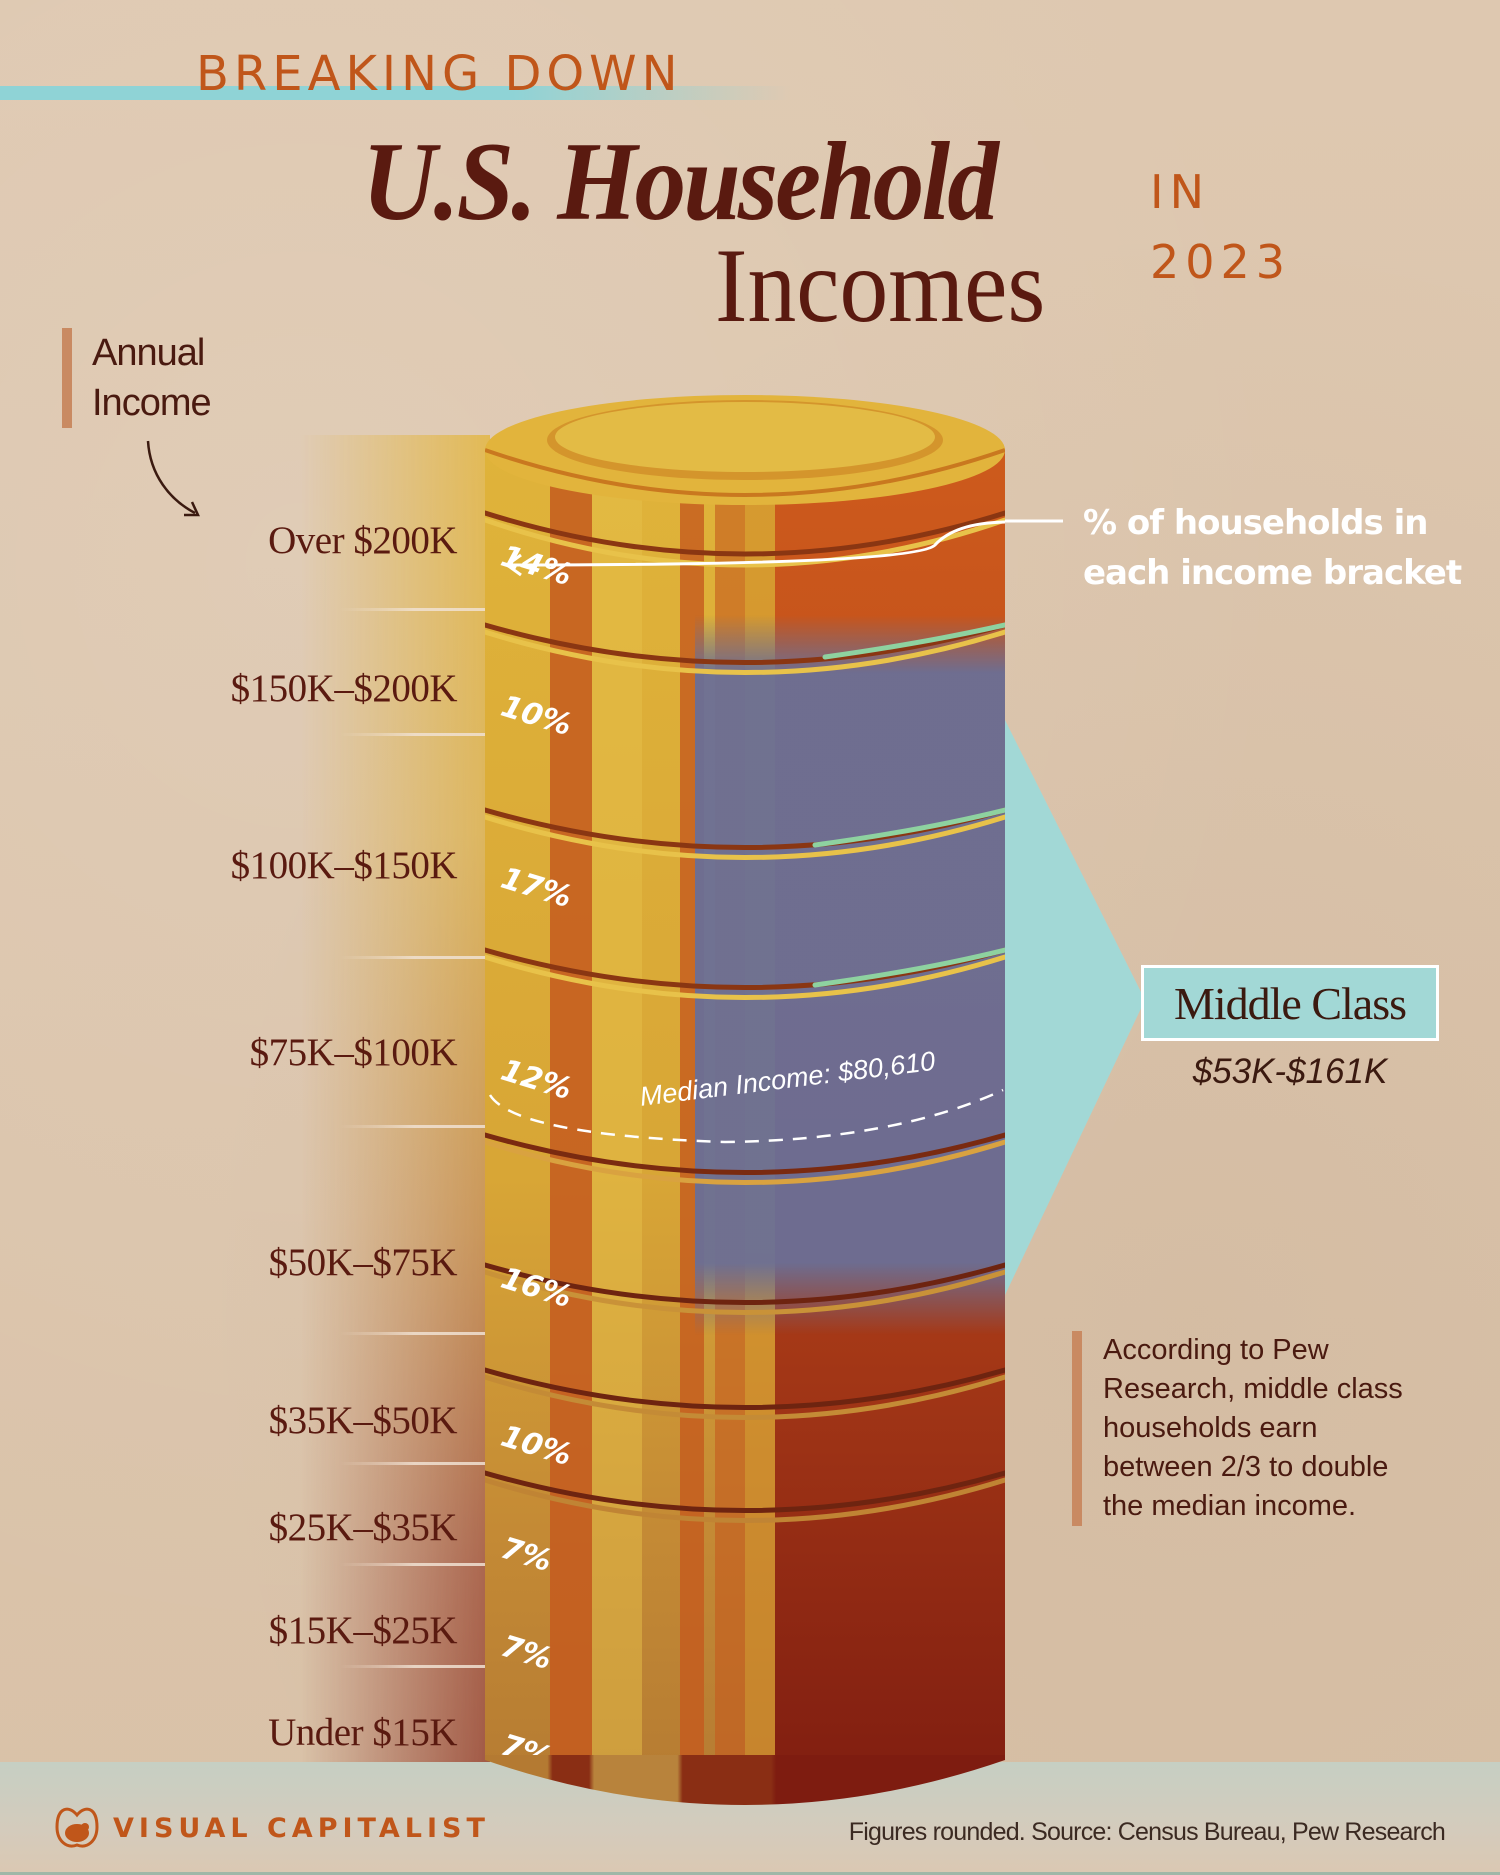  I want to click on bracket-label: $75K–$100K, so click(353, 1052).